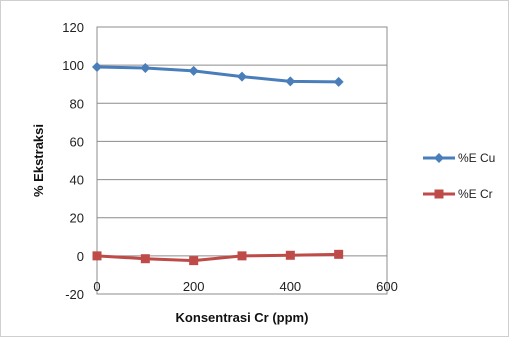 Image resolution: width=509 pixels, height=337 pixels. I want to click on legend-entry: %E Cu, so click(459, 158).